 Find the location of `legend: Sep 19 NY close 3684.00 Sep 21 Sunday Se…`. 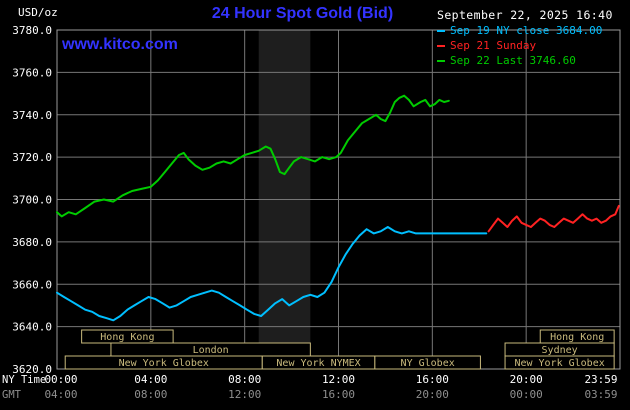

legend: Sep 19 NY close 3684.00 Sep 21 Sunday Se… is located at coordinates (519, 45).